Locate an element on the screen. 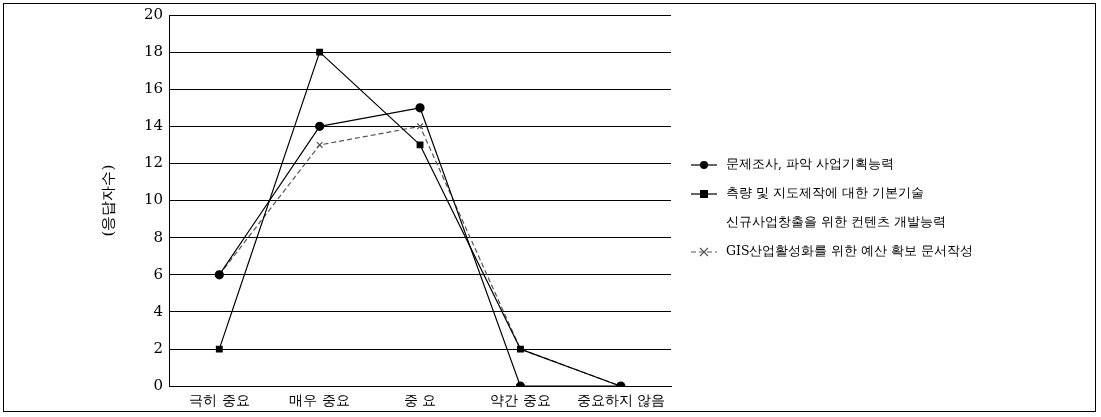  y-axis-title: (응답자수) is located at coordinates (107, 200).